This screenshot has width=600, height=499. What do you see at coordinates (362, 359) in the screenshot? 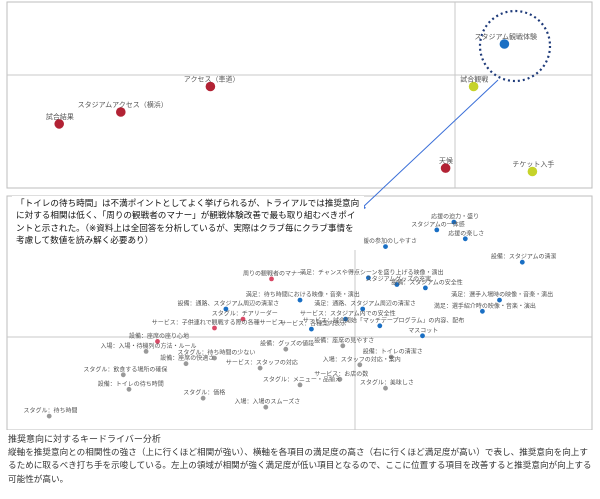
I see `data-point-label: 入場：スタッフの対応・案内` at bounding box center [362, 359].